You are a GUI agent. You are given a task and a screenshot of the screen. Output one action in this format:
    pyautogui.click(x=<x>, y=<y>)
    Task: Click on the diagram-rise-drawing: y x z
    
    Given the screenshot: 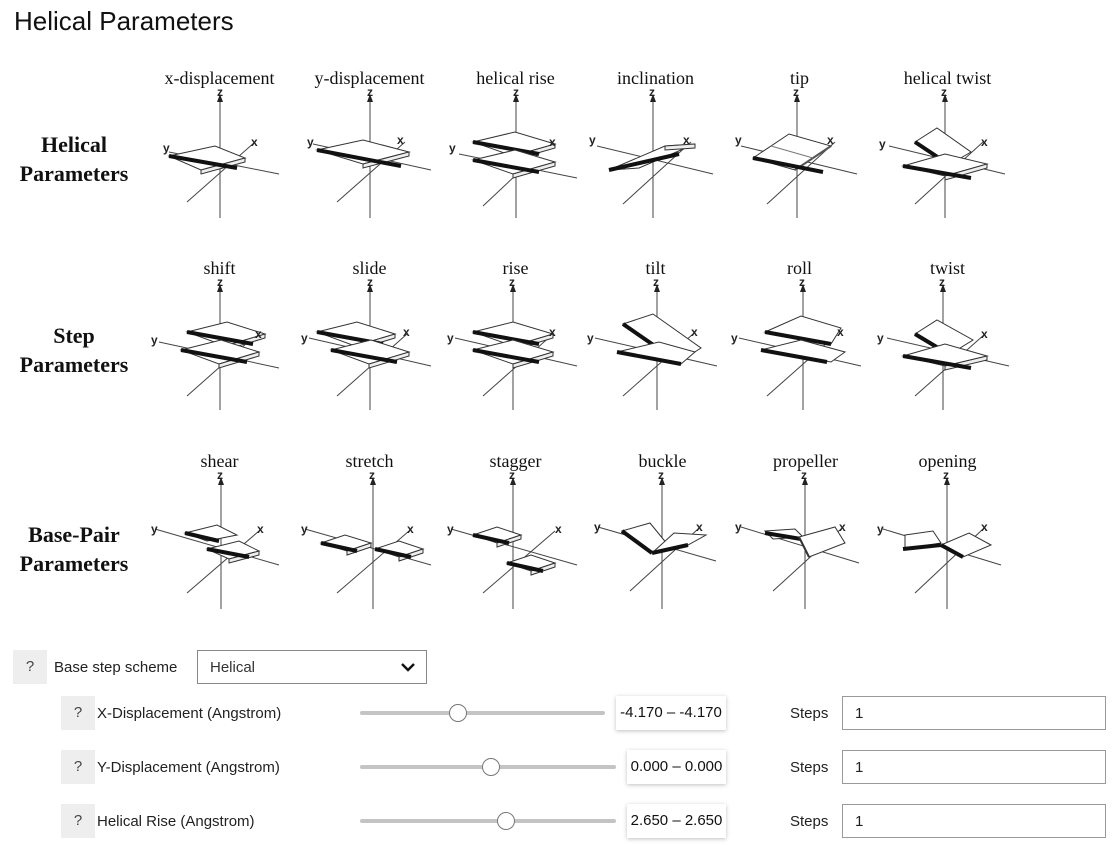 What is the action you would take?
    pyautogui.click(x=512, y=343)
    